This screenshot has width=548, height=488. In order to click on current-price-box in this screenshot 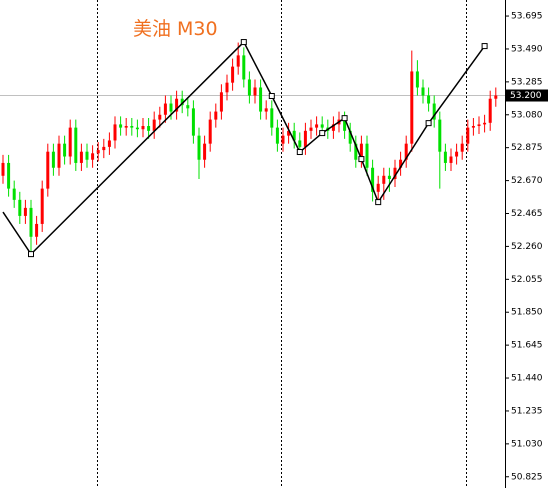, I will do `click(527, 95)`.